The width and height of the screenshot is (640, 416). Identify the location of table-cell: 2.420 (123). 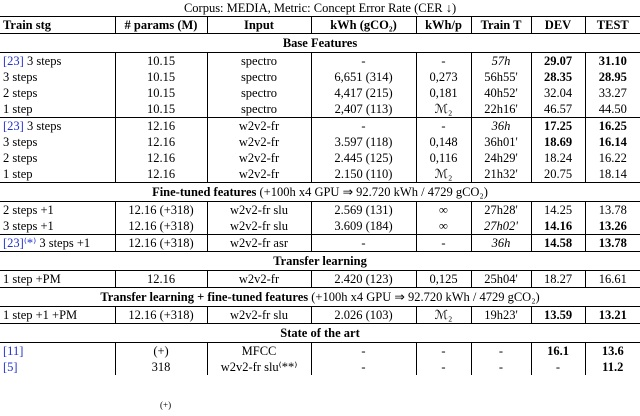
(363, 279).